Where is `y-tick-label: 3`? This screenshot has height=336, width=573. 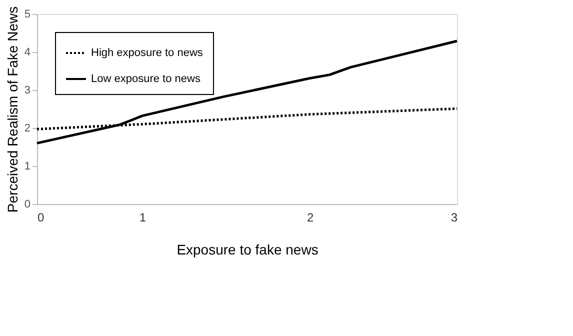 y-tick-label: 3 is located at coordinates (27, 90).